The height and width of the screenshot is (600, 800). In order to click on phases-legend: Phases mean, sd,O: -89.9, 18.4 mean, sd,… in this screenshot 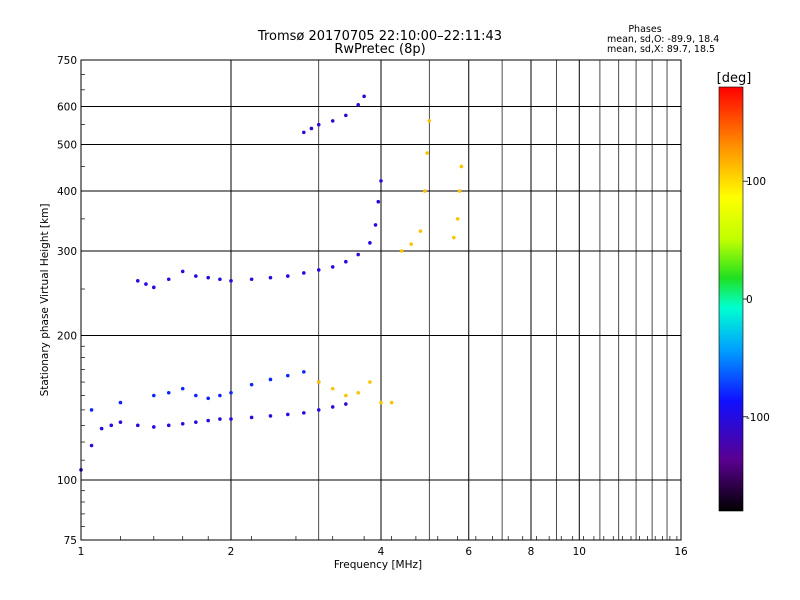, I will do `click(663, 39)`.